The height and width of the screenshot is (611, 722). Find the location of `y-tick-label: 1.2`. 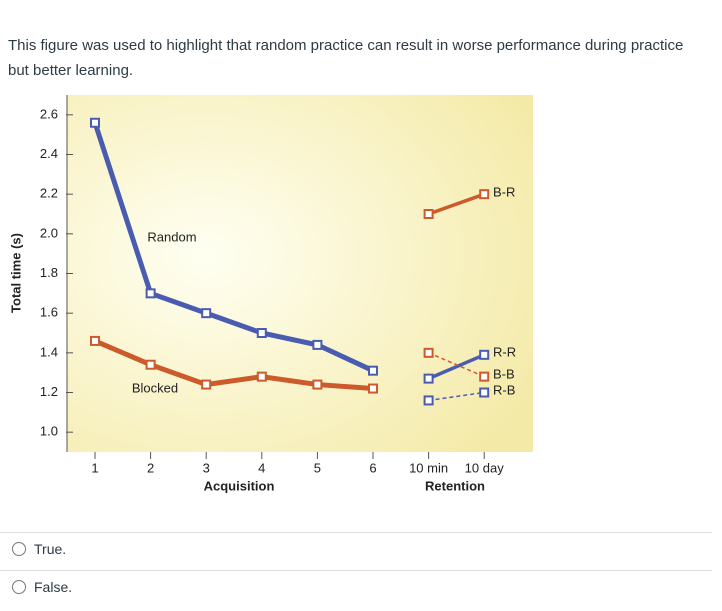

y-tick-label: 1.2 is located at coordinates (49, 391).